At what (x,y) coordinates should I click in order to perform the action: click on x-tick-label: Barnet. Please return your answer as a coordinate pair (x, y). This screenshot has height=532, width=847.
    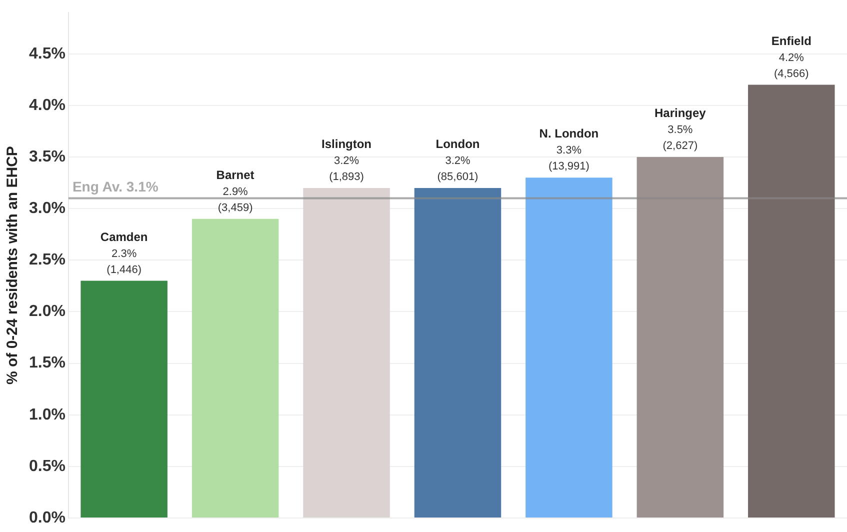
    Looking at the image, I should click on (235, 175).